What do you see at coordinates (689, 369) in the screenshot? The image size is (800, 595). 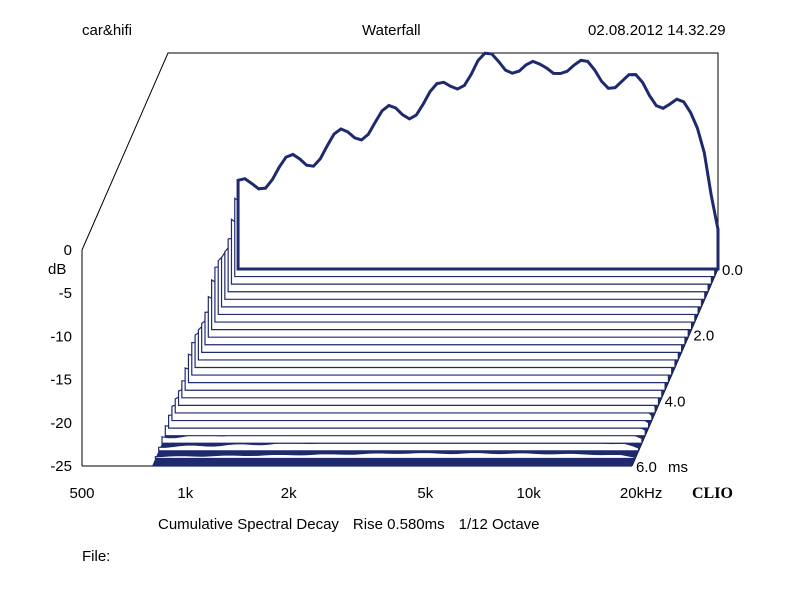 I see `z-axis: 0.0 2.0 4.0 6.0 ms` at bounding box center [689, 369].